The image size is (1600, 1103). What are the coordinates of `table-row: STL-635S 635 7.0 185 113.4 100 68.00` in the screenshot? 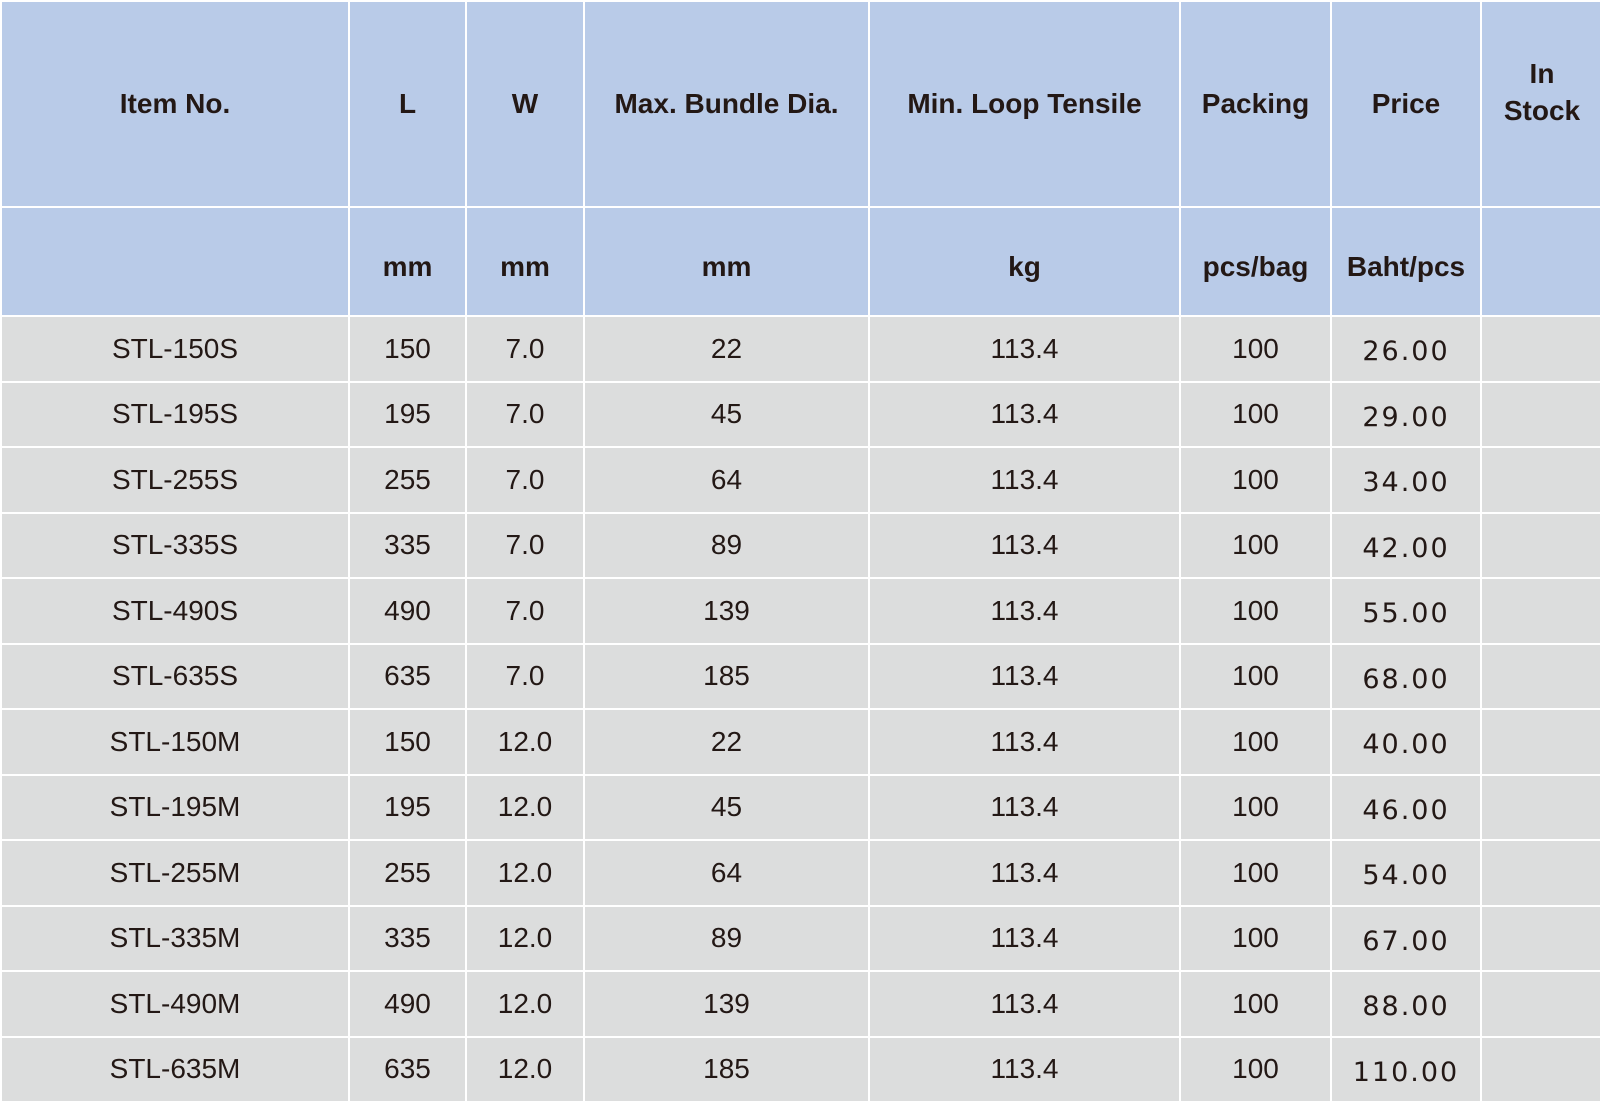 It's located at (800, 676).